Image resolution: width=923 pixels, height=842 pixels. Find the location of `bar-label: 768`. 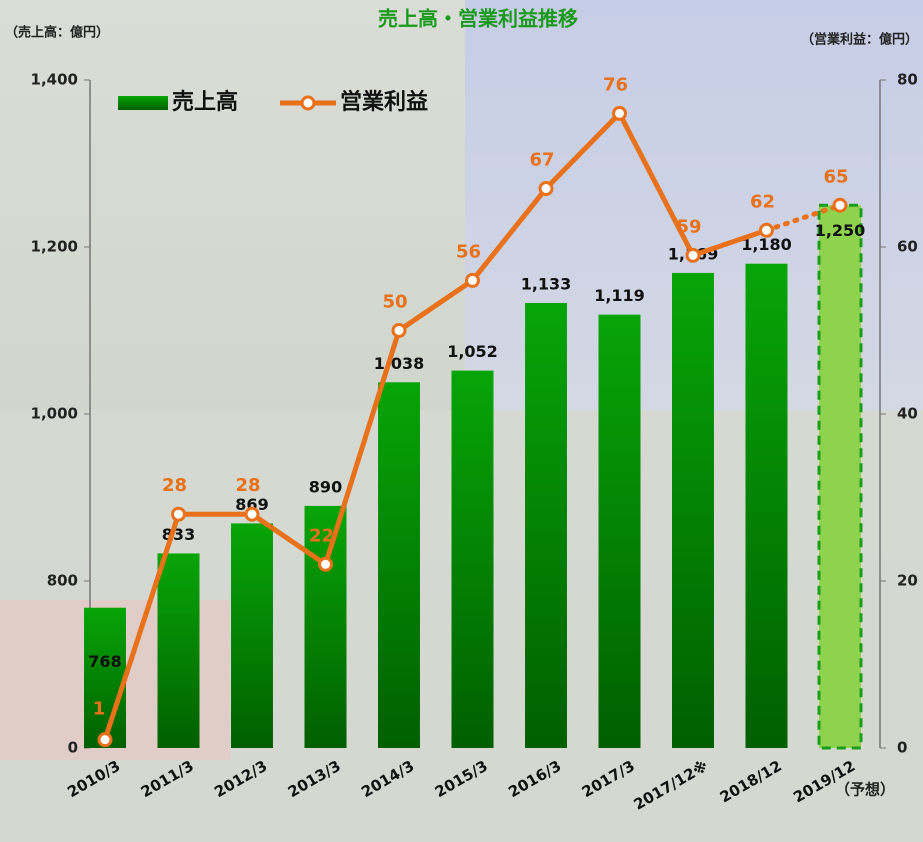

bar-label: 768 is located at coordinates (104, 661).